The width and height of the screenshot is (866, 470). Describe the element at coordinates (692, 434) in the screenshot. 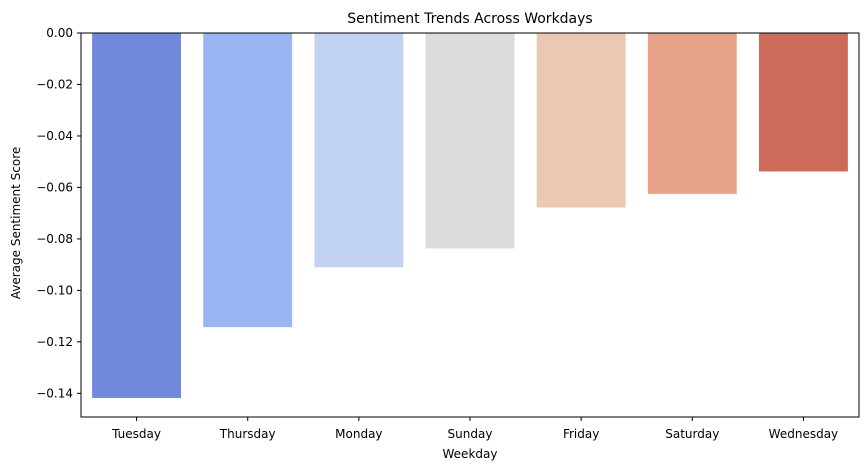

I see `x-tick-label: Saturday` at that location.